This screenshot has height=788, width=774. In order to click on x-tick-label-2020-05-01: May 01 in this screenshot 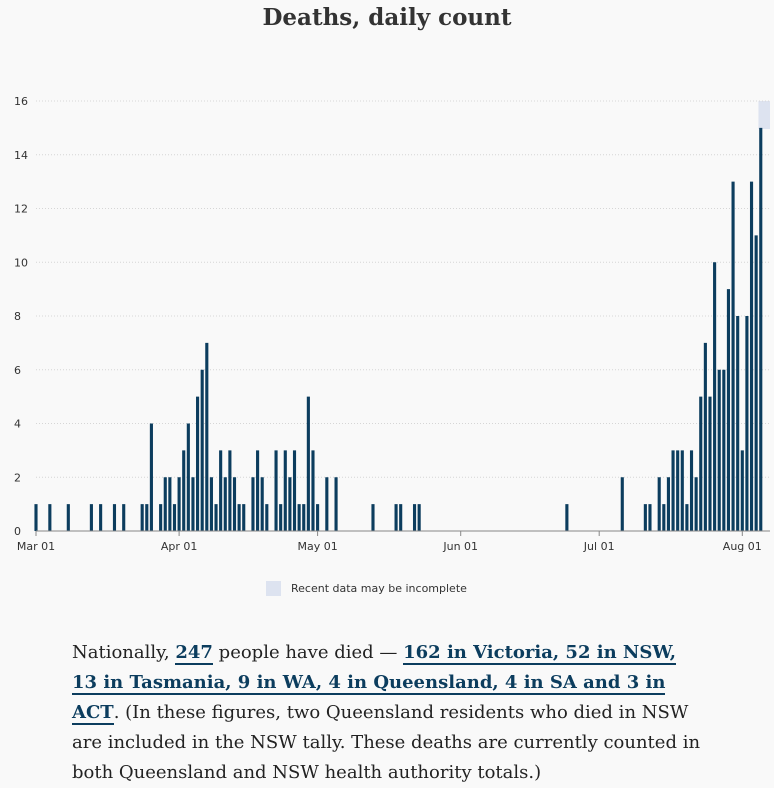, I will do `click(317, 546)`.